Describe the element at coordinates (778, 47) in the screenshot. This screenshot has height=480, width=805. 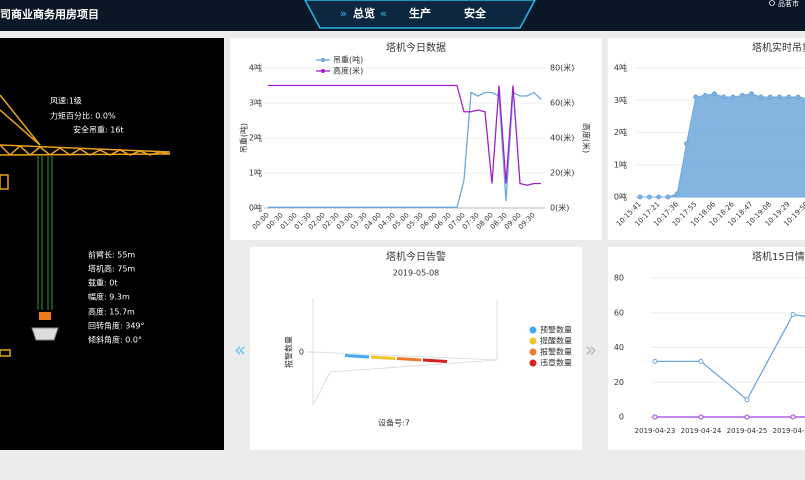
I see `chart-title: 塔机实时吊重` at that location.